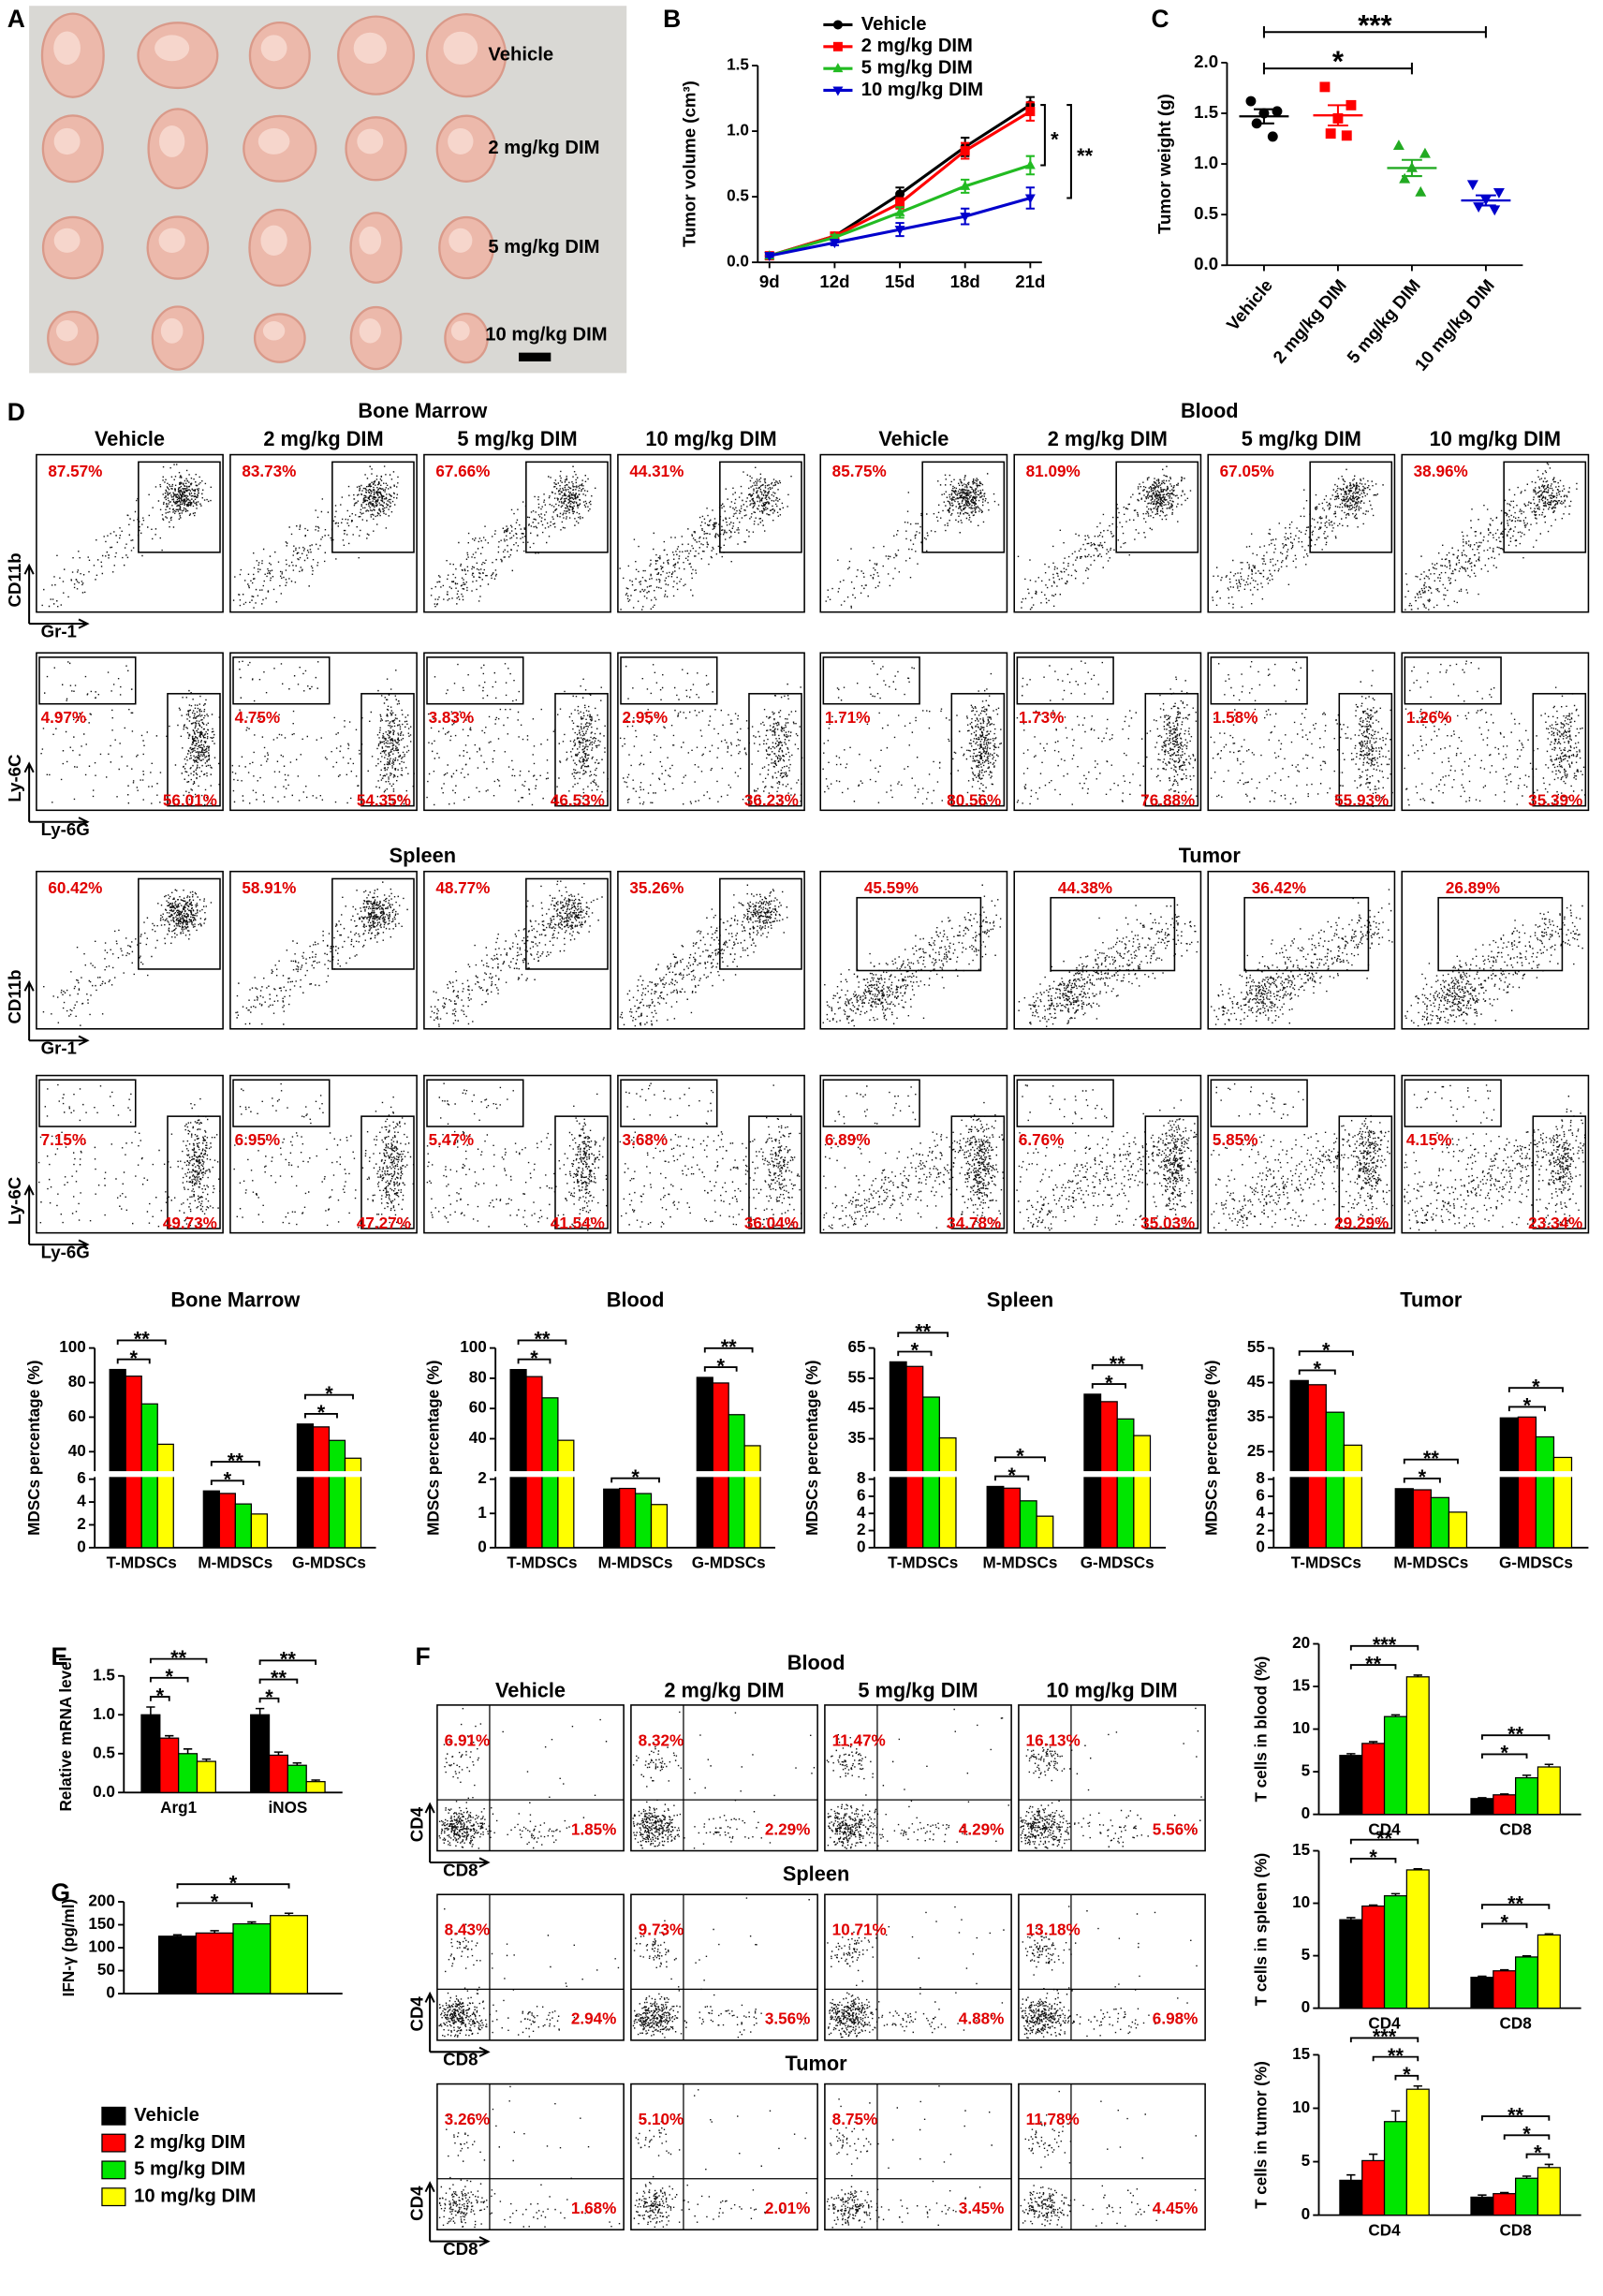 The image size is (1603, 2296). What do you see at coordinates (1020, 1300) in the screenshot?
I see `chart-title: Spleen` at bounding box center [1020, 1300].